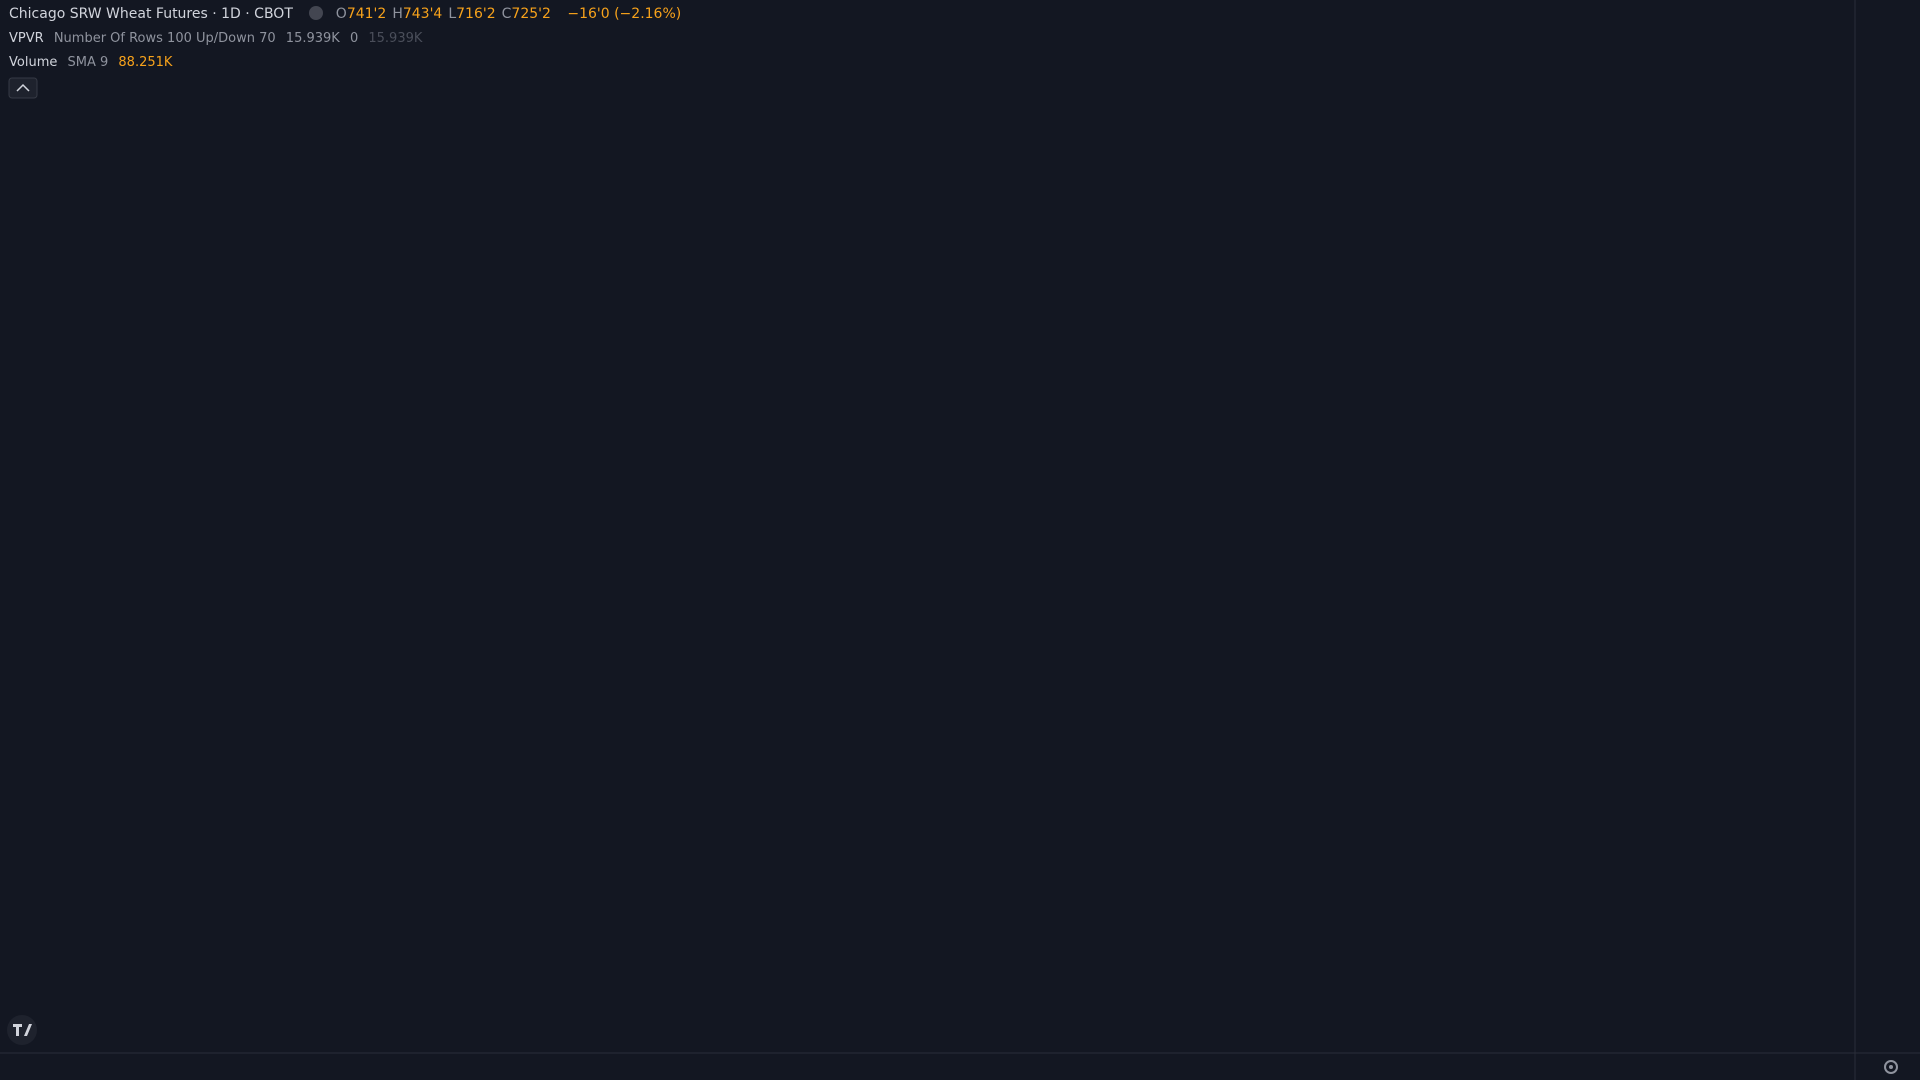  Describe the element at coordinates (366, 14) in the screenshot. I see `ohlc-value: 741'2` at that location.